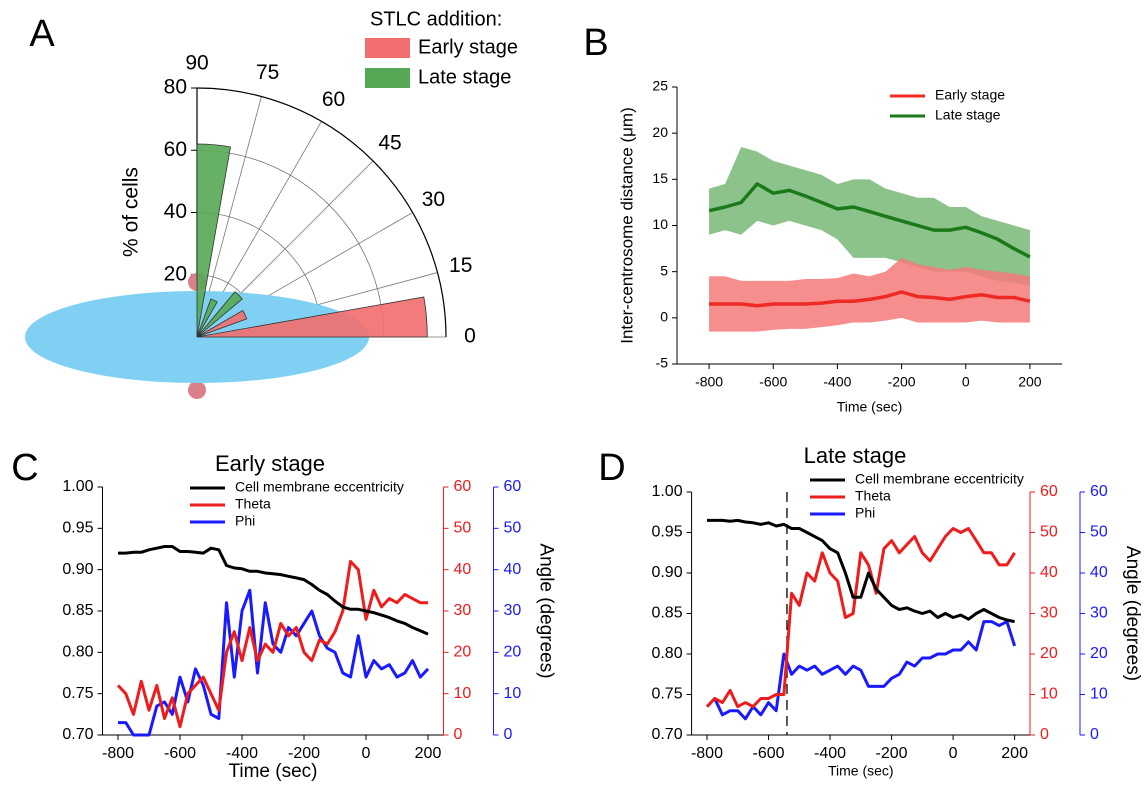 The width and height of the screenshot is (1146, 787). What do you see at coordinates (830, 753) in the screenshot?
I see `x-tick-label: -400` at bounding box center [830, 753].